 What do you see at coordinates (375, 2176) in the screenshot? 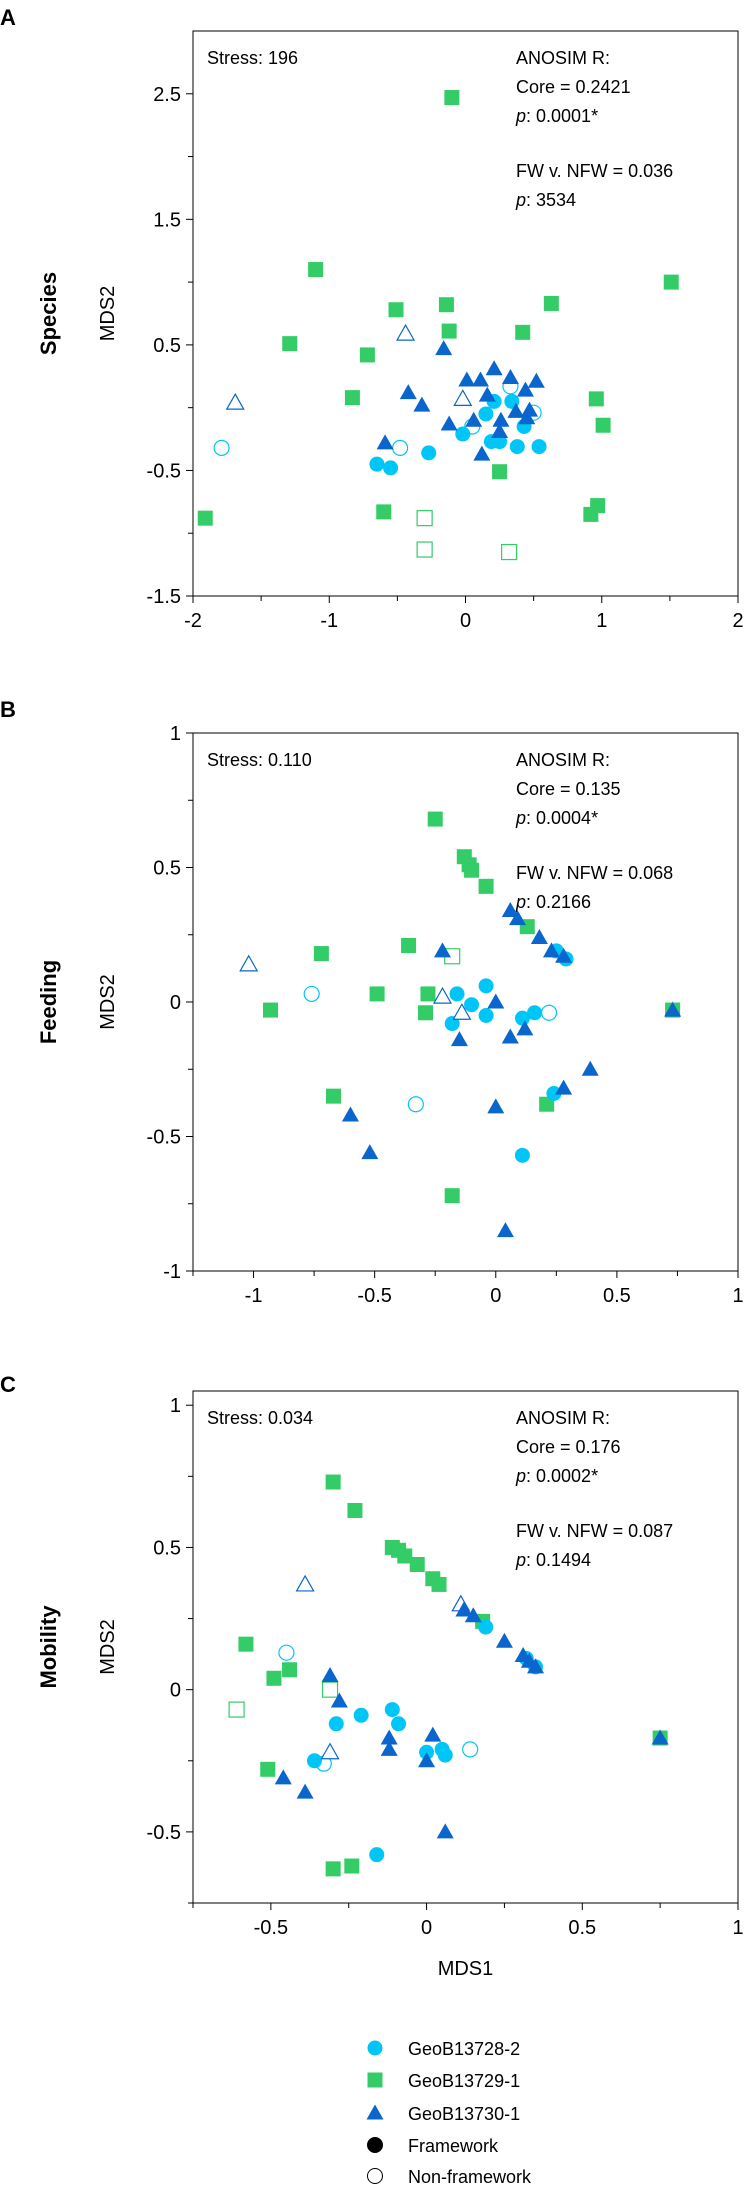
I see `legend-marker-open` at bounding box center [375, 2176].